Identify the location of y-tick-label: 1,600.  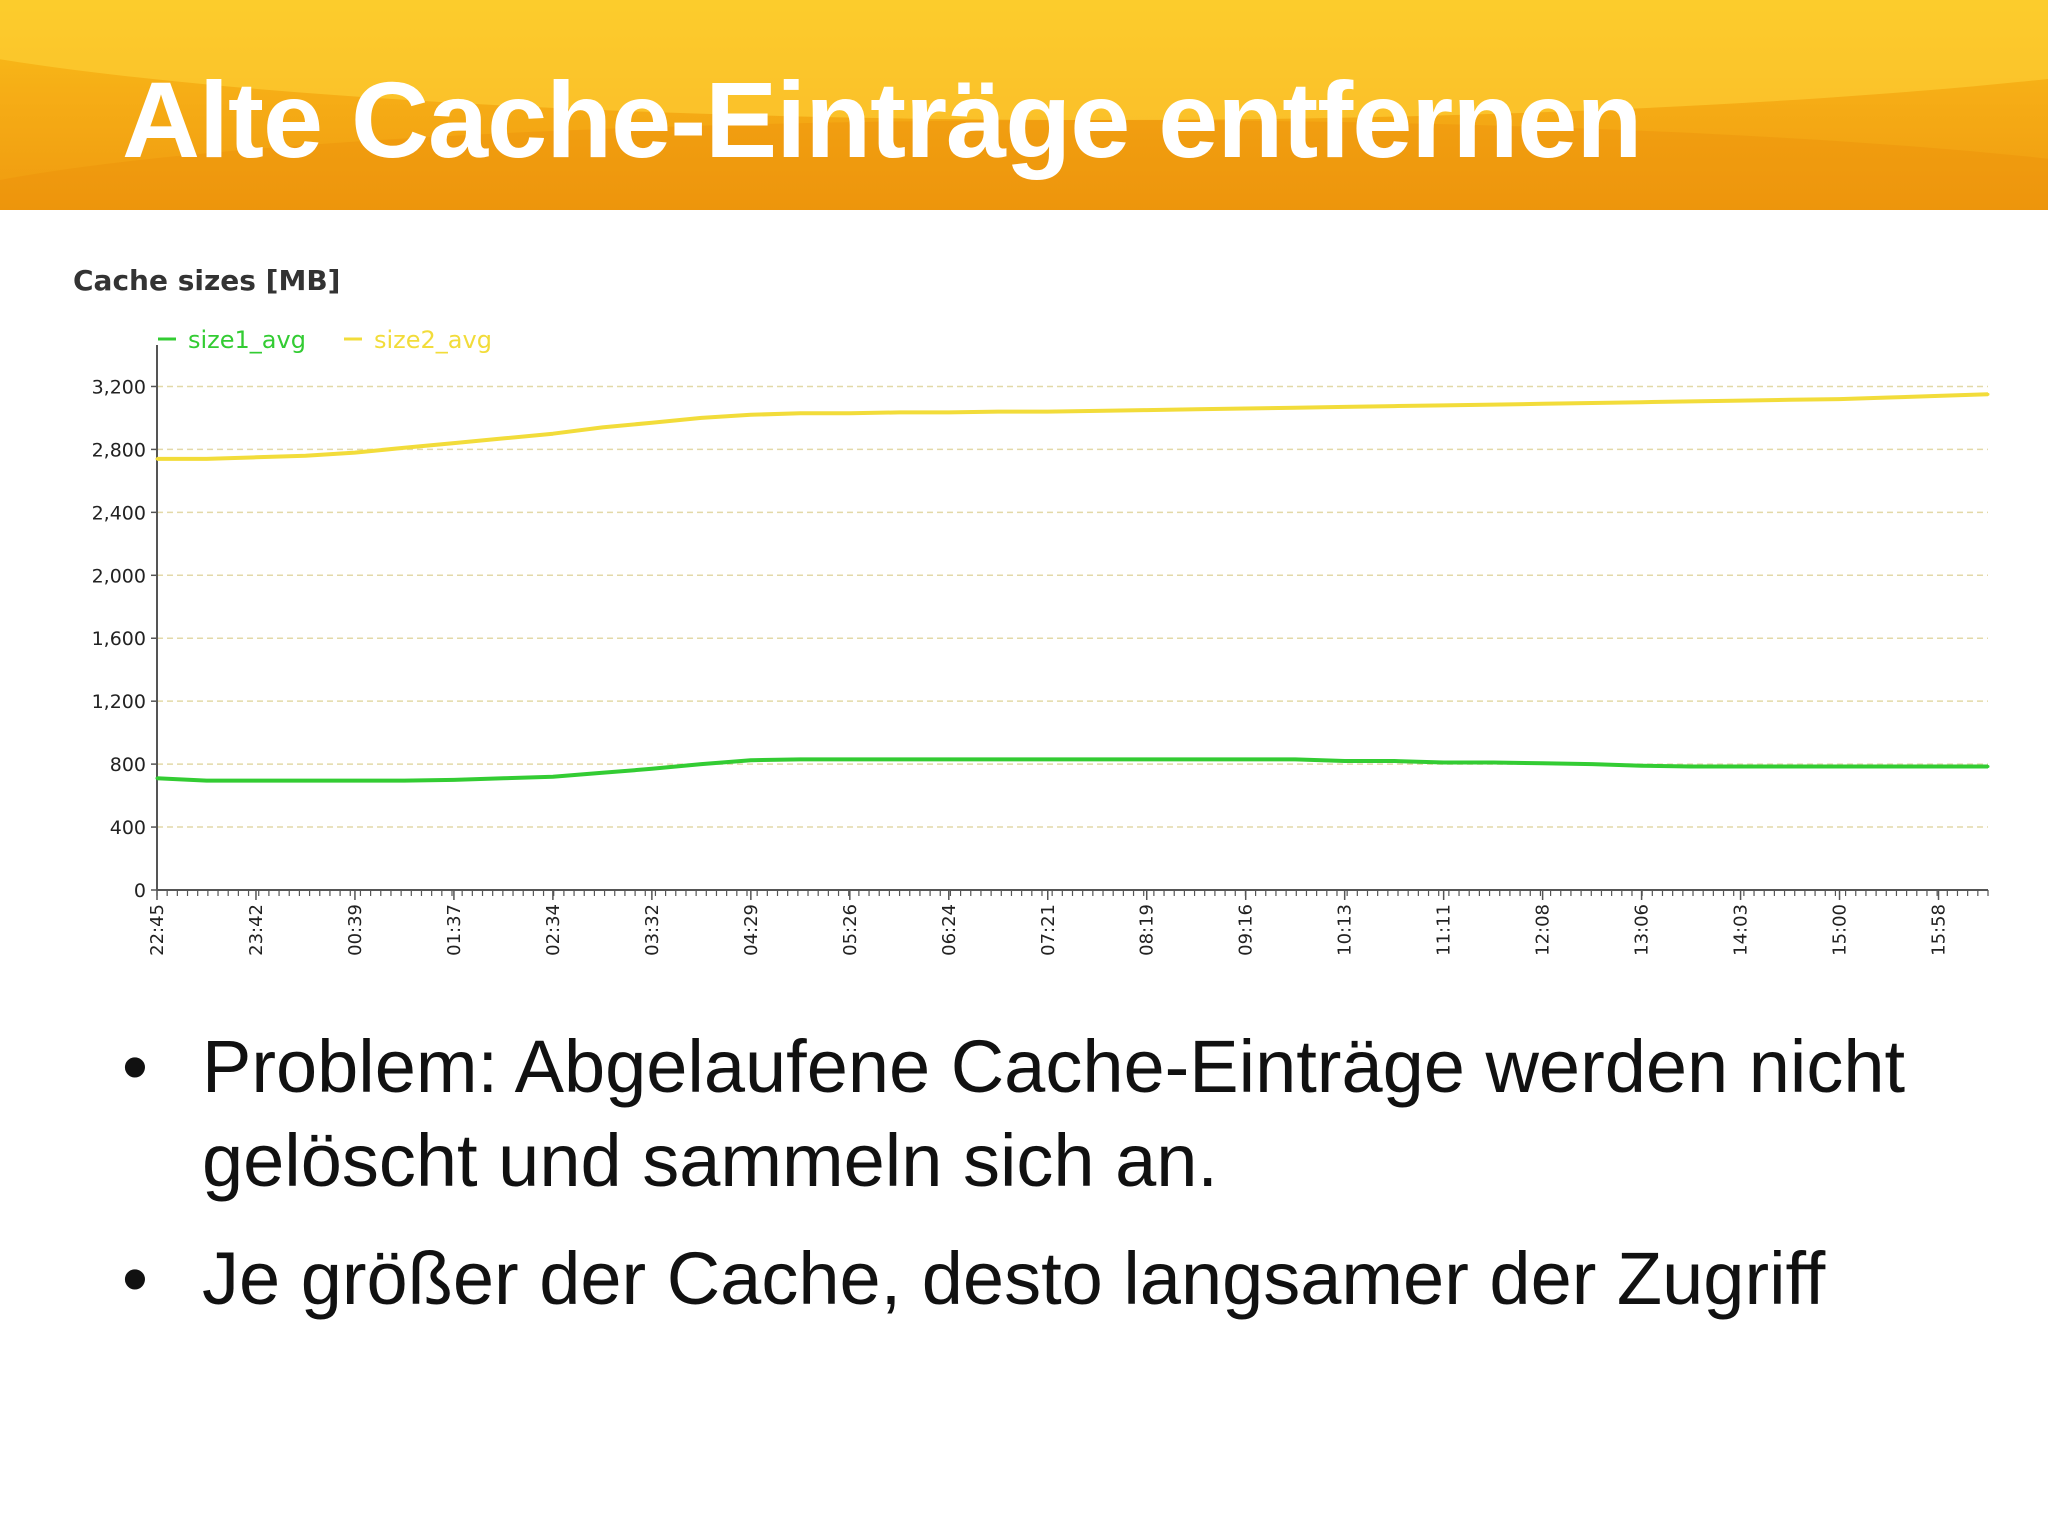
(119, 639).